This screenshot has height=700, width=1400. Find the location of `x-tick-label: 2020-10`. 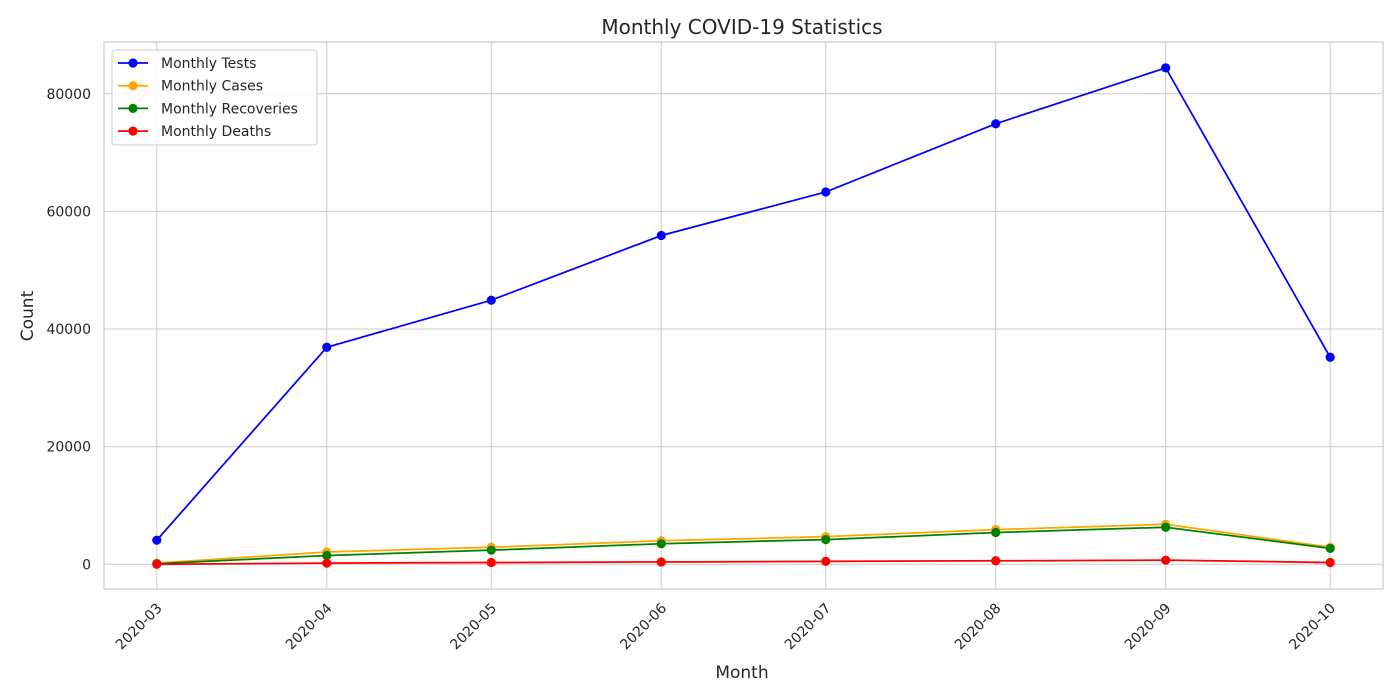

x-tick-label: 2020-10 is located at coordinates (1312, 627).